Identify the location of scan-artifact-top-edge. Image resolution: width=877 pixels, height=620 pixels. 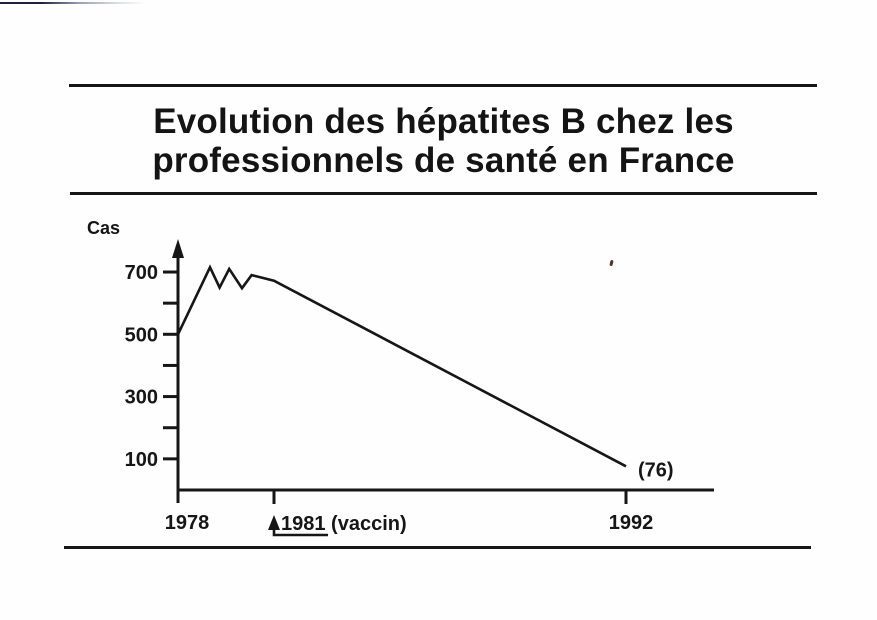
(72, 3).